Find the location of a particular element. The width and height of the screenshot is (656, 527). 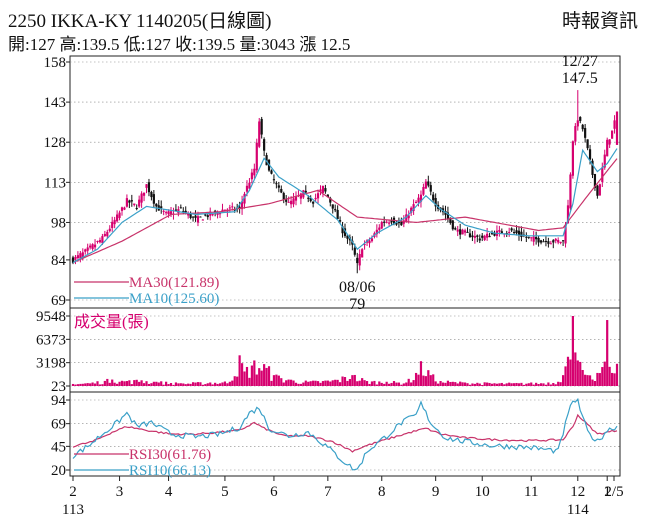

price-axis-tick-label: 158 is located at coordinates (55, 63).